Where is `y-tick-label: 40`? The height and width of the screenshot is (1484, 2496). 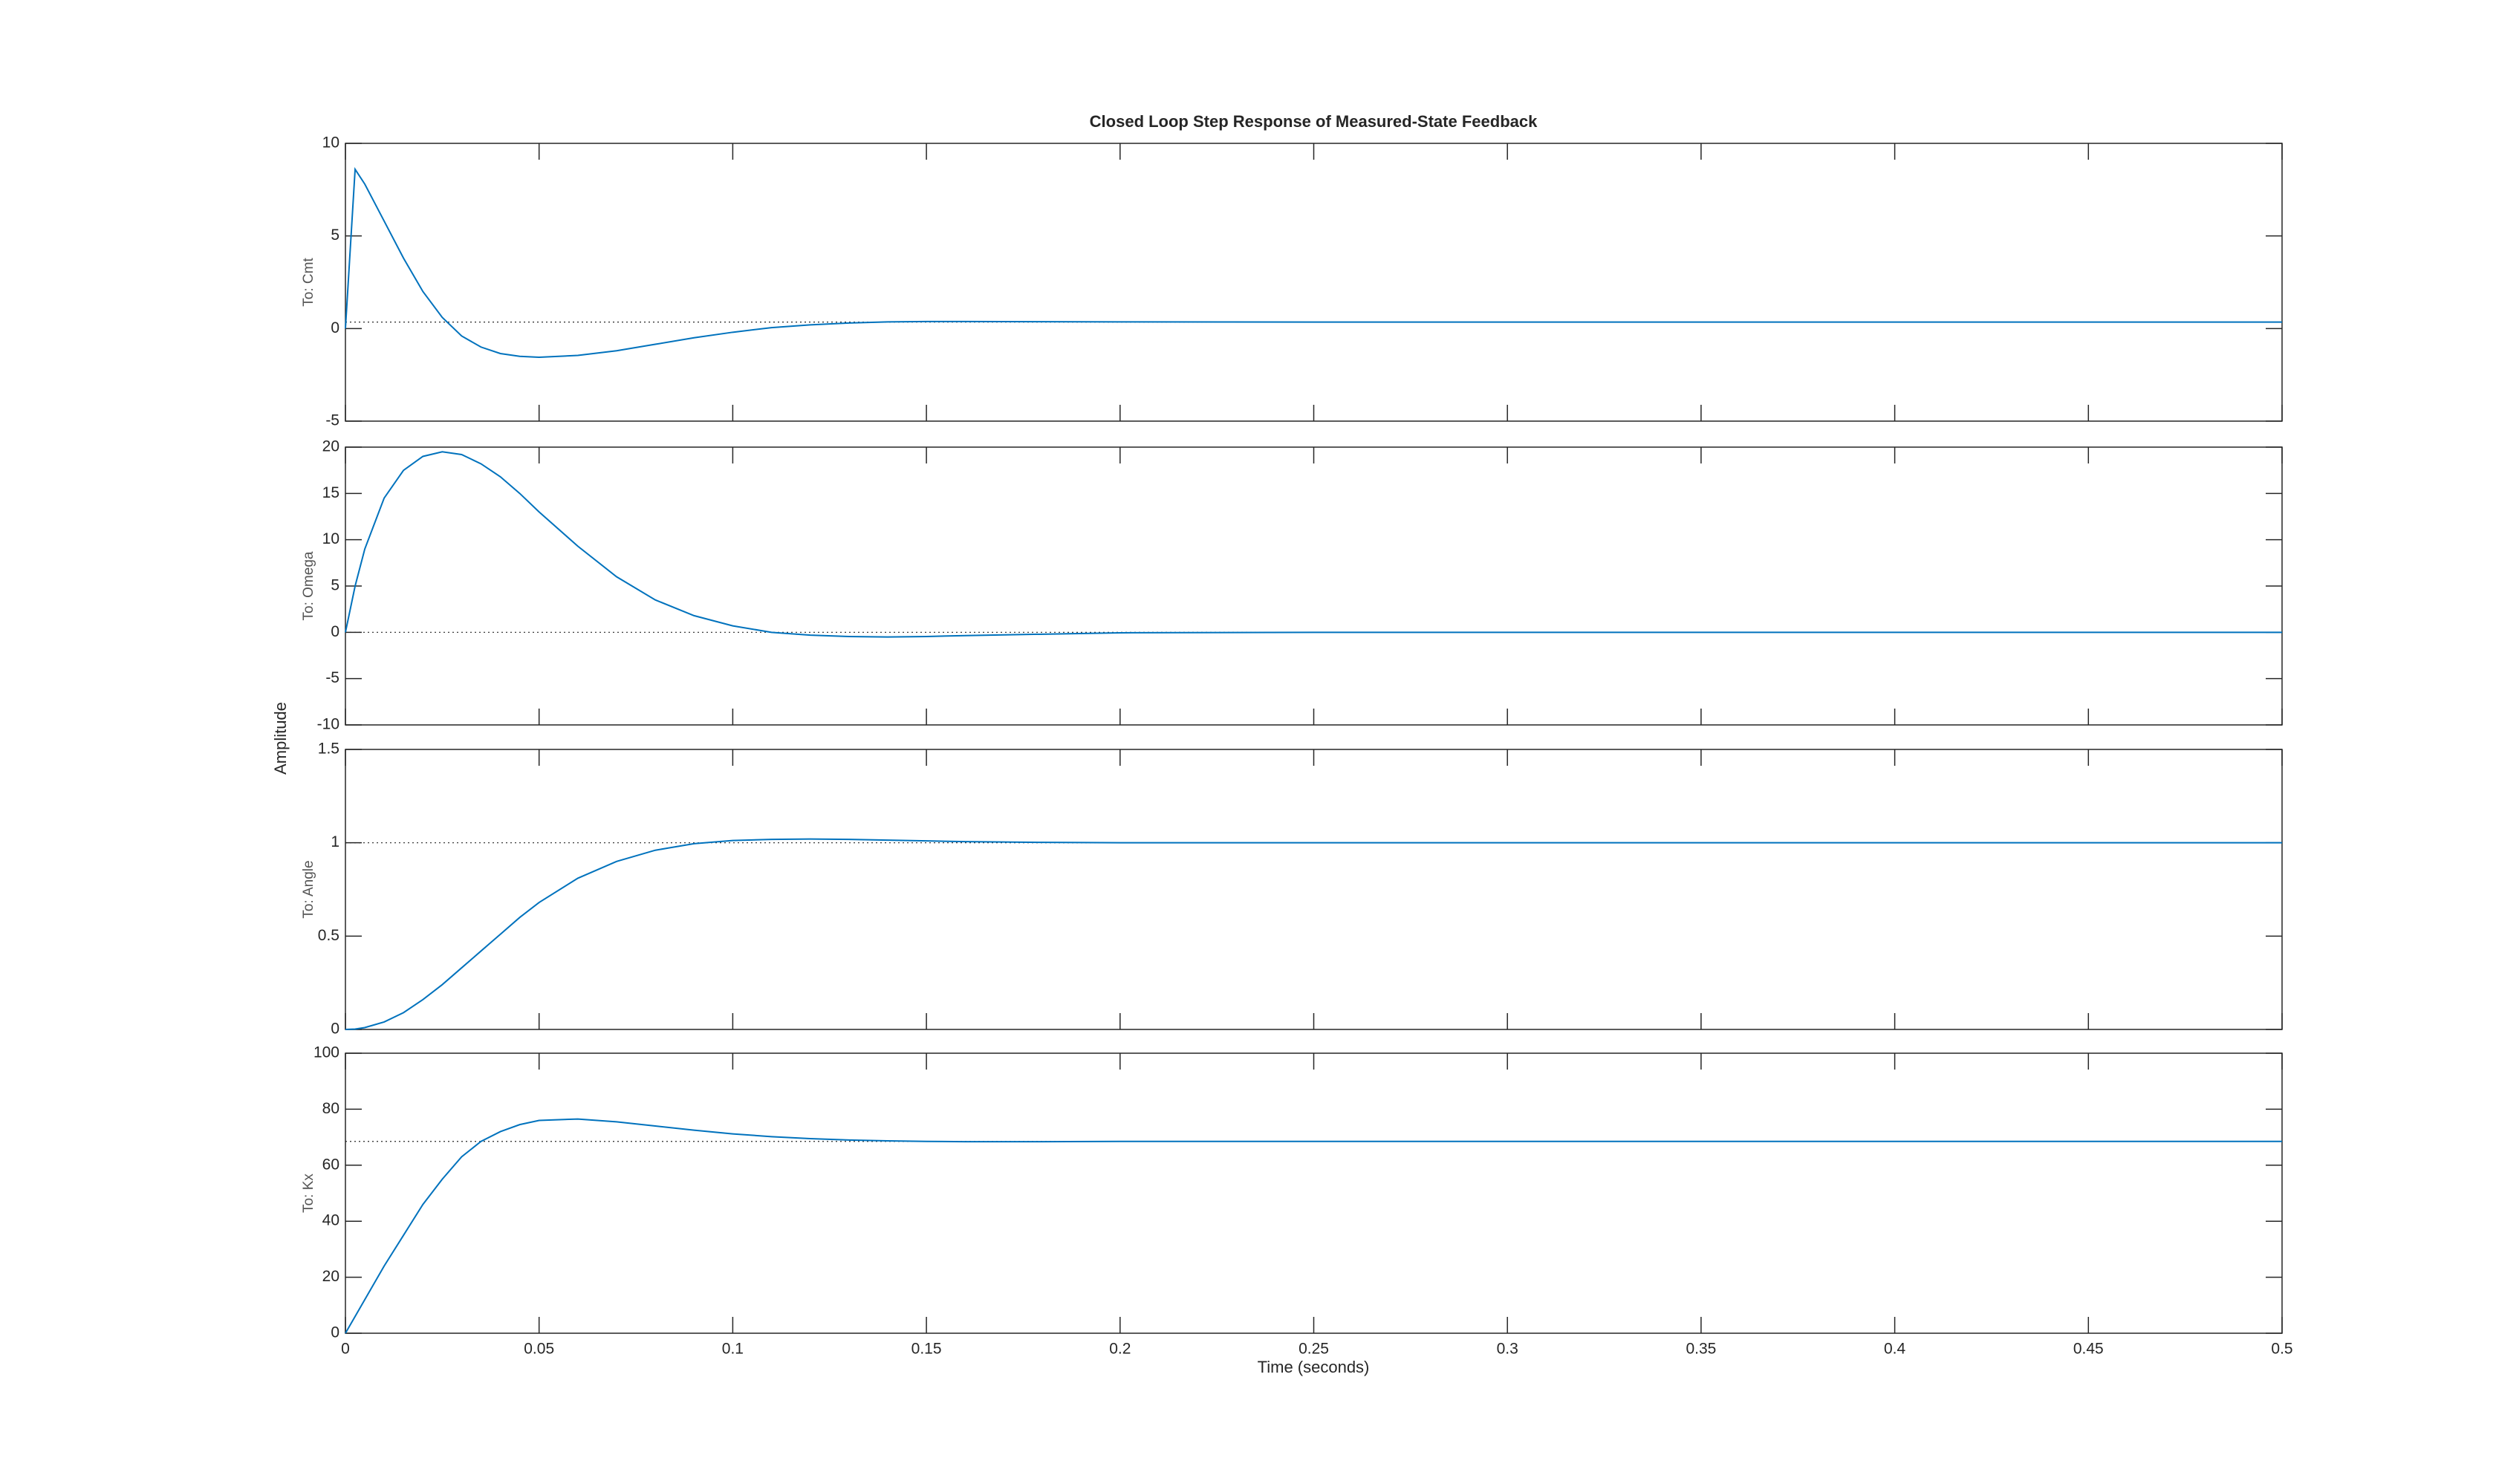
y-tick-label: 40 is located at coordinates (331, 1220).